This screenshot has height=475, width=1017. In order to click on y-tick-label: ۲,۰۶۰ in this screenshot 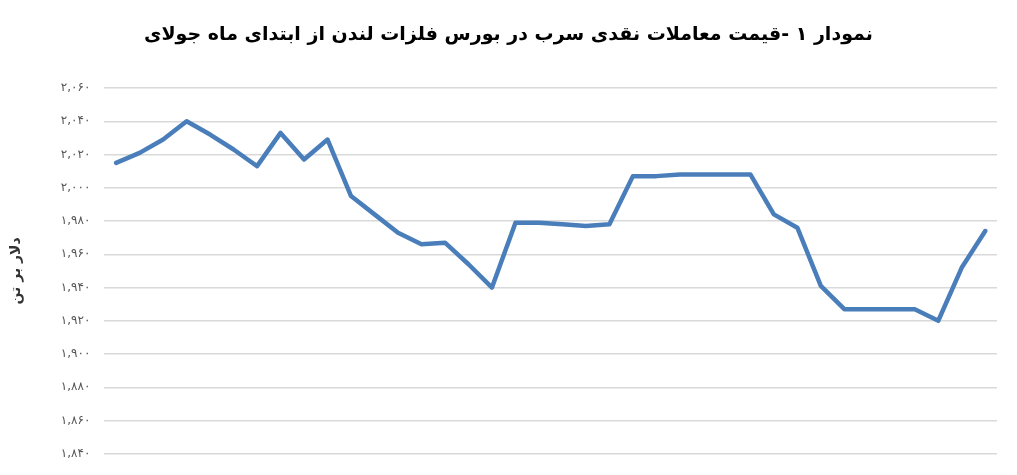, I will do `click(75, 87)`.